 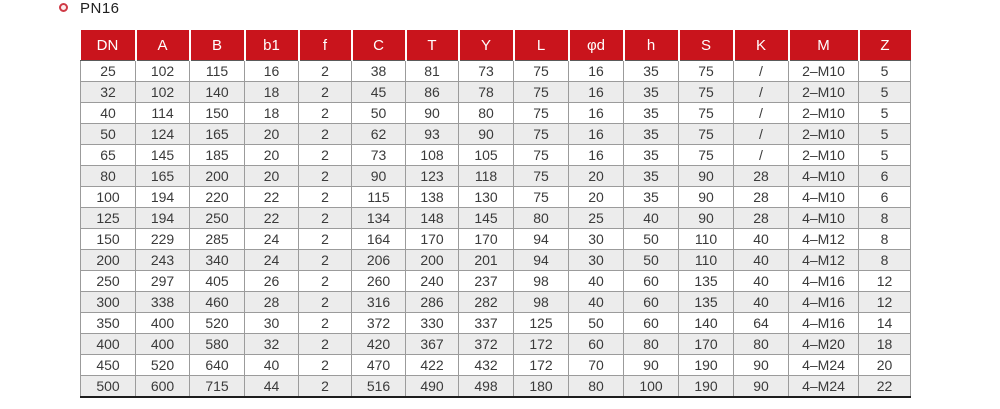 What do you see at coordinates (486, 218) in the screenshot?
I see `table-cell: 145` at bounding box center [486, 218].